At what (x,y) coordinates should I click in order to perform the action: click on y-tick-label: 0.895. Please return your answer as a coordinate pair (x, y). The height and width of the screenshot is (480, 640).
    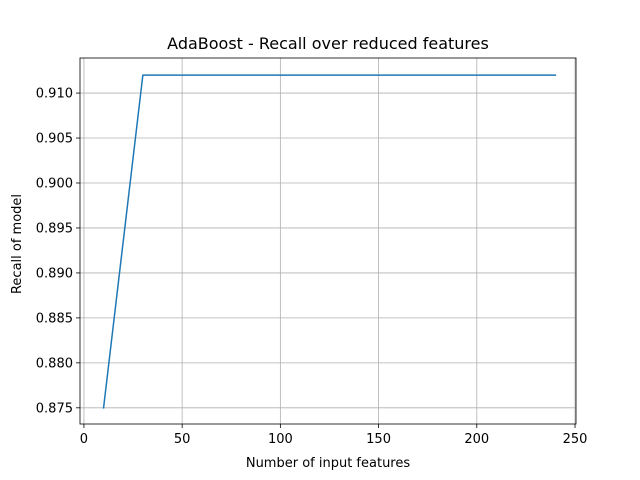
    Looking at the image, I should click on (54, 228).